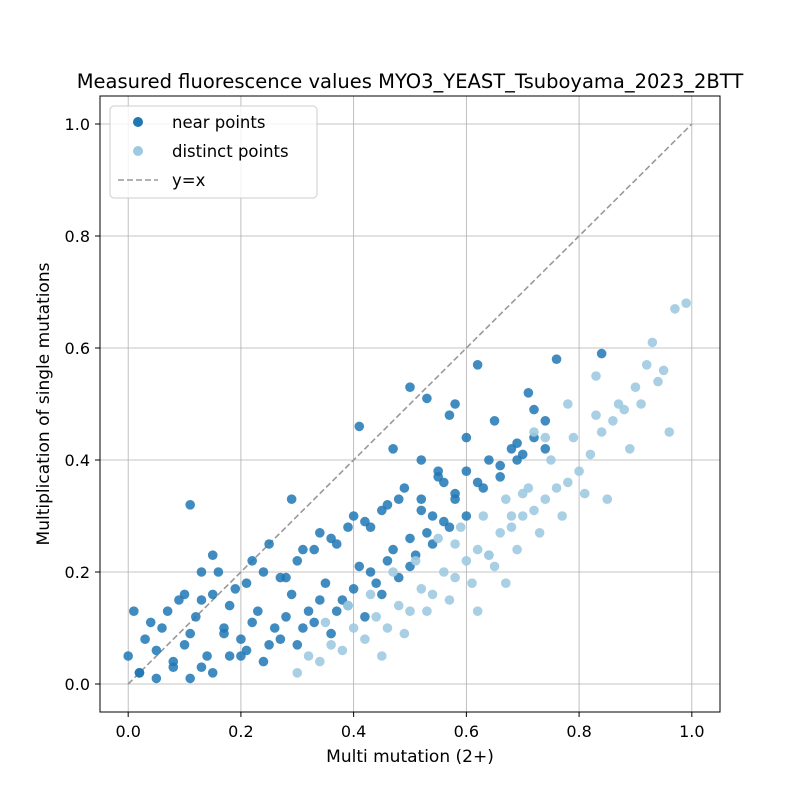 Image resolution: width=800 pixels, height=800 pixels. I want to click on legend-label: y=x, so click(189, 180).